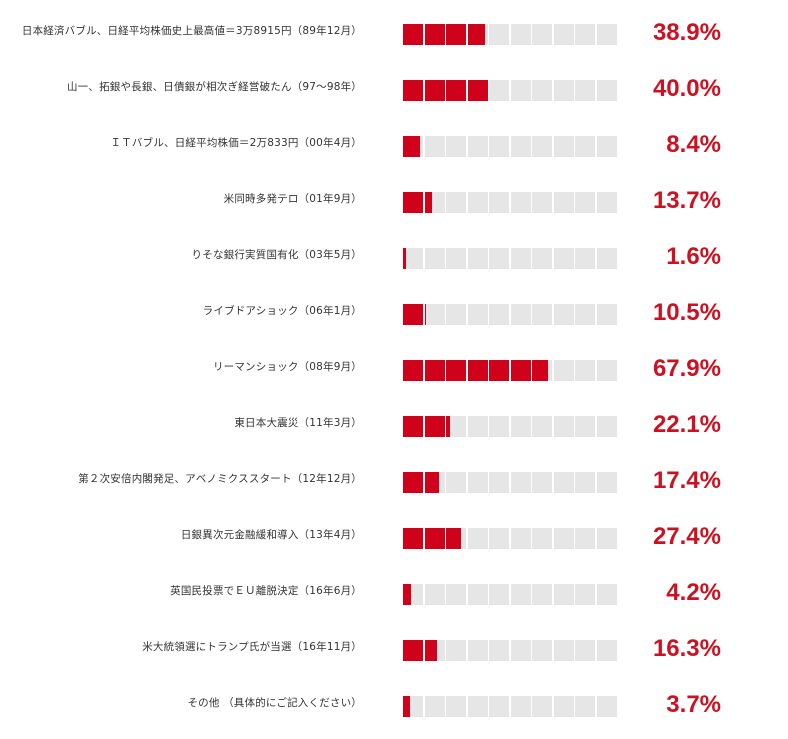 The width and height of the screenshot is (788, 739). Describe the element at coordinates (292, 199) in the screenshot. I see `category-label: 米同時多発テロ（01年9月）` at that location.